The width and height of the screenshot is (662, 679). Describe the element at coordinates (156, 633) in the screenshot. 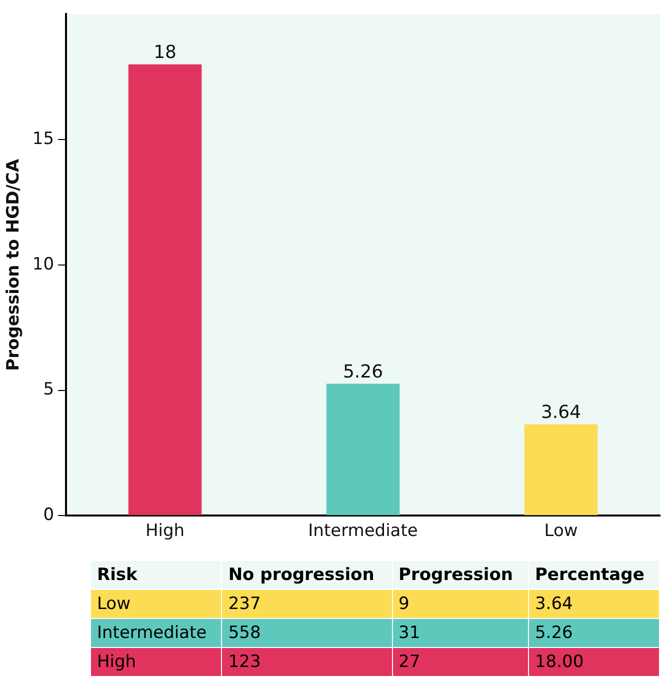

I see `category-label: Intermediate` at that location.